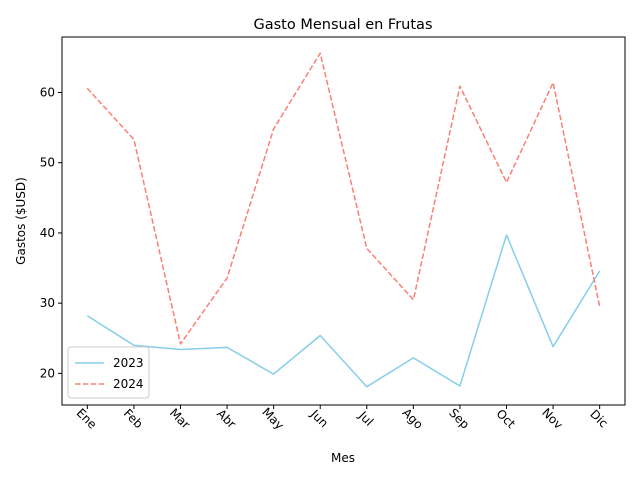  I want to click on chart-title: Gasto Mensual en Frutas, so click(342, 25).